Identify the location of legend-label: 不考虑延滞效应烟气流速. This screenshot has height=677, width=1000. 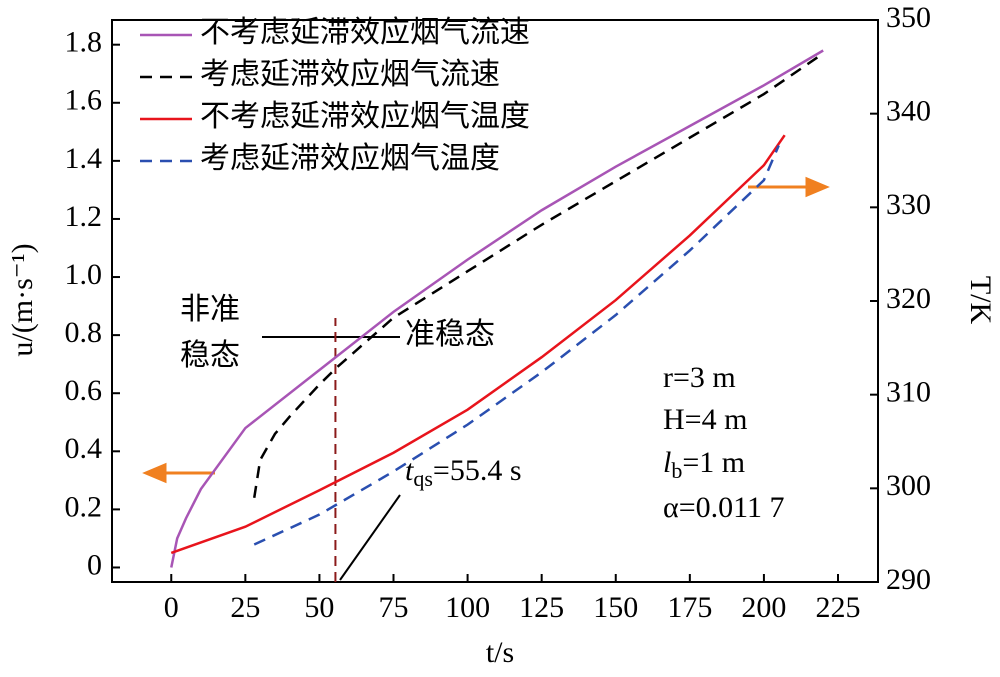
(365, 32).